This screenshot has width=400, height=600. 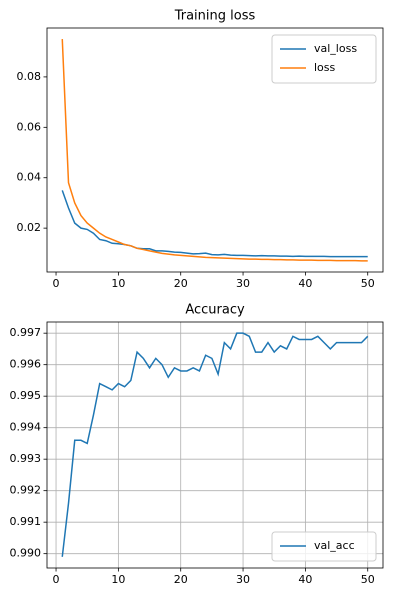 What do you see at coordinates (215, 310) in the screenshot?
I see `chart-title: Accuracy` at bounding box center [215, 310].